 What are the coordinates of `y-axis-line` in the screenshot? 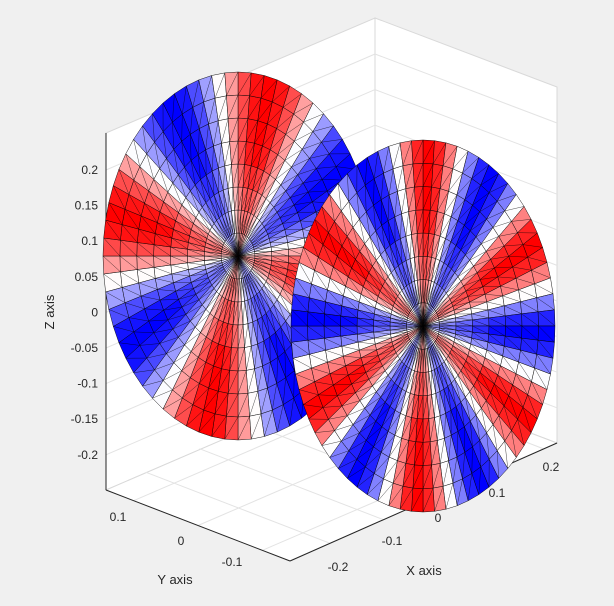 It's located at (198, 525).